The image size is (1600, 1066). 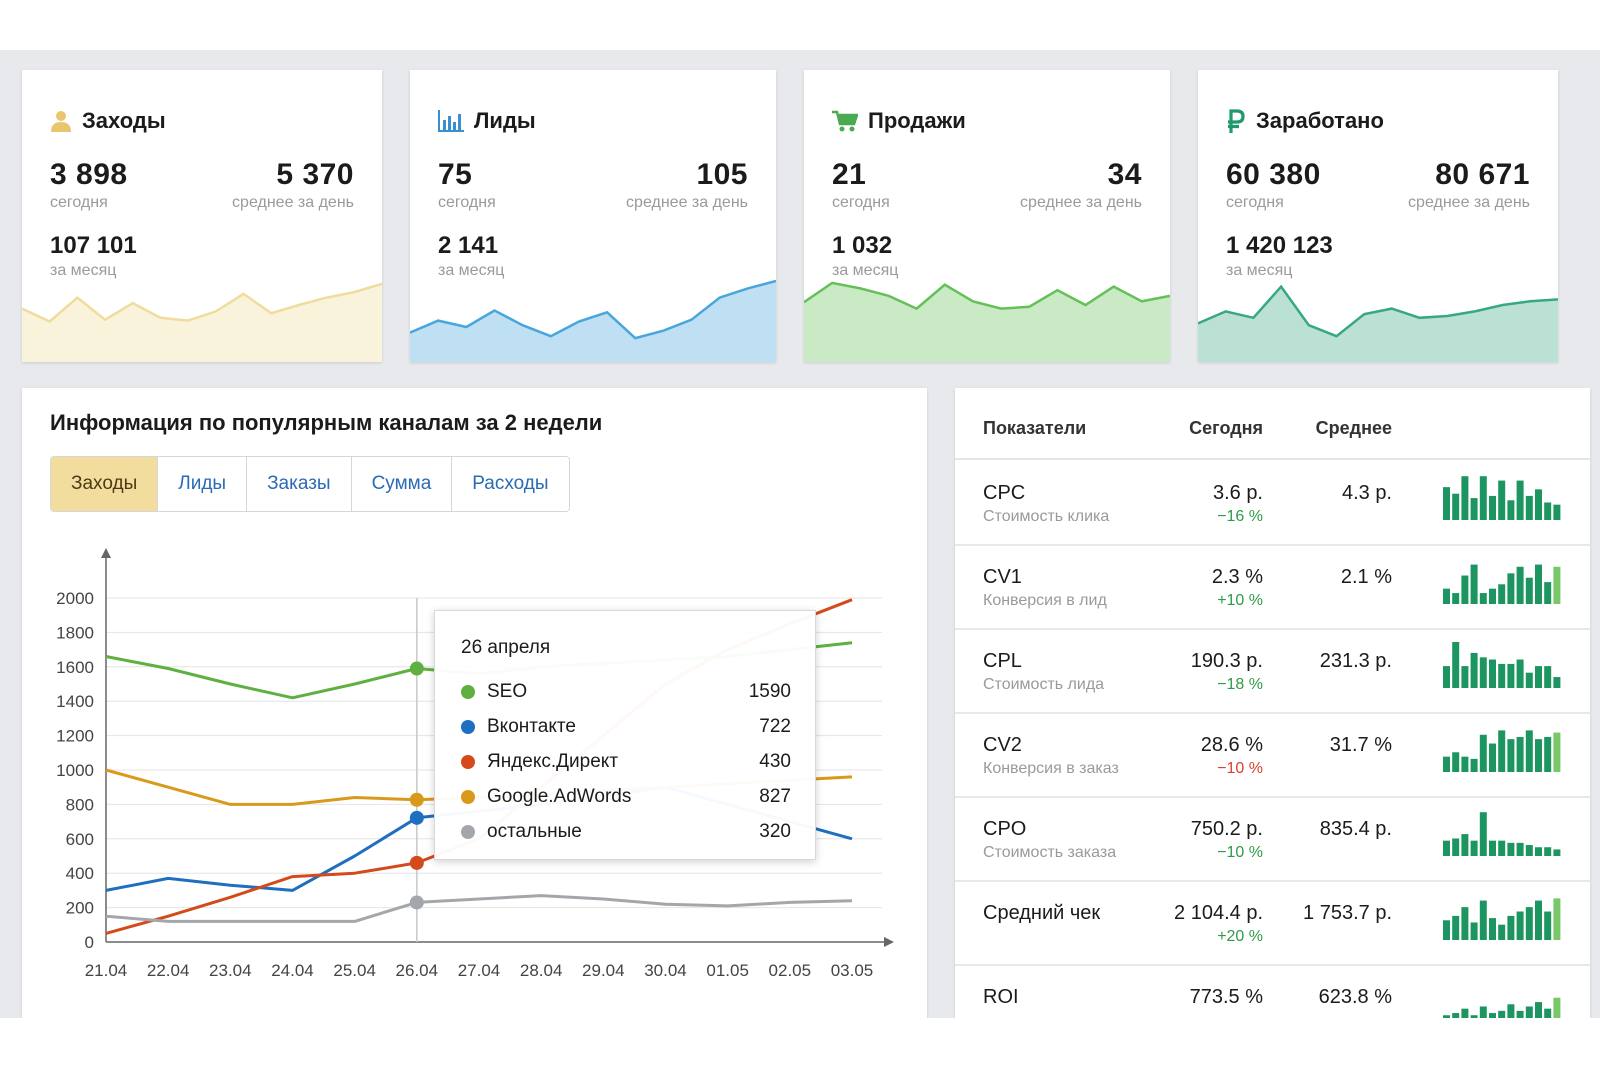 I want to click on kpi-title-text: Лиды, so click(x=505, y=120).